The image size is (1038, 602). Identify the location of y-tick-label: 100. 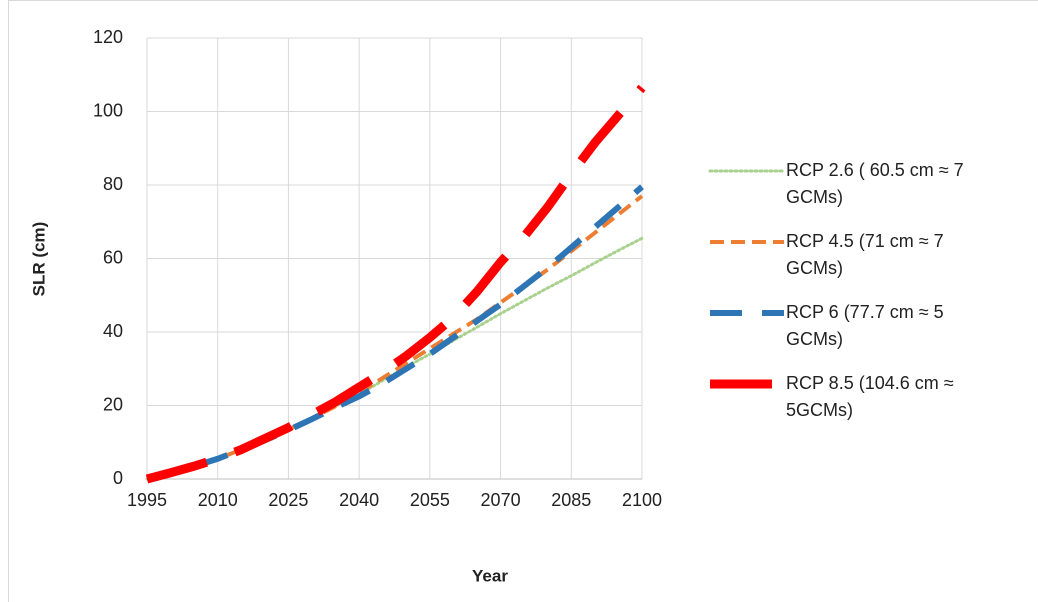
(108, 110).